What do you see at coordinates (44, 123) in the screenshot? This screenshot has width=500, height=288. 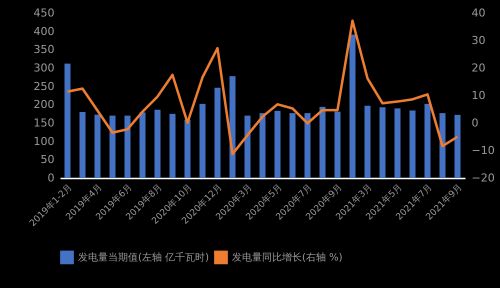 I see `y-tick-label: 150` at bounding box center [44, 123].